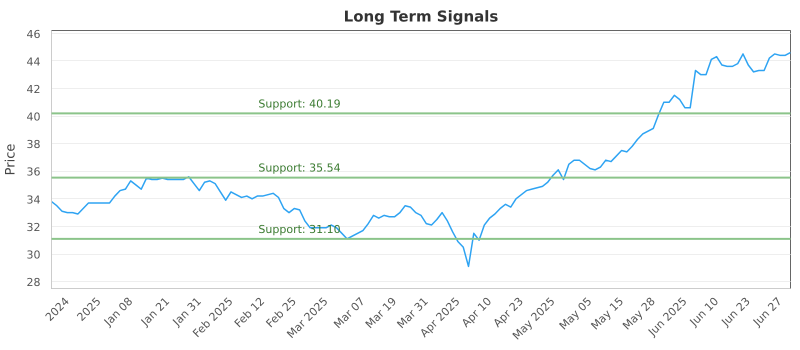  What do you see at coordinates (33, 255) in the screenshot?
I see `y-tick-label: 30` at bounding box center [33, 255].